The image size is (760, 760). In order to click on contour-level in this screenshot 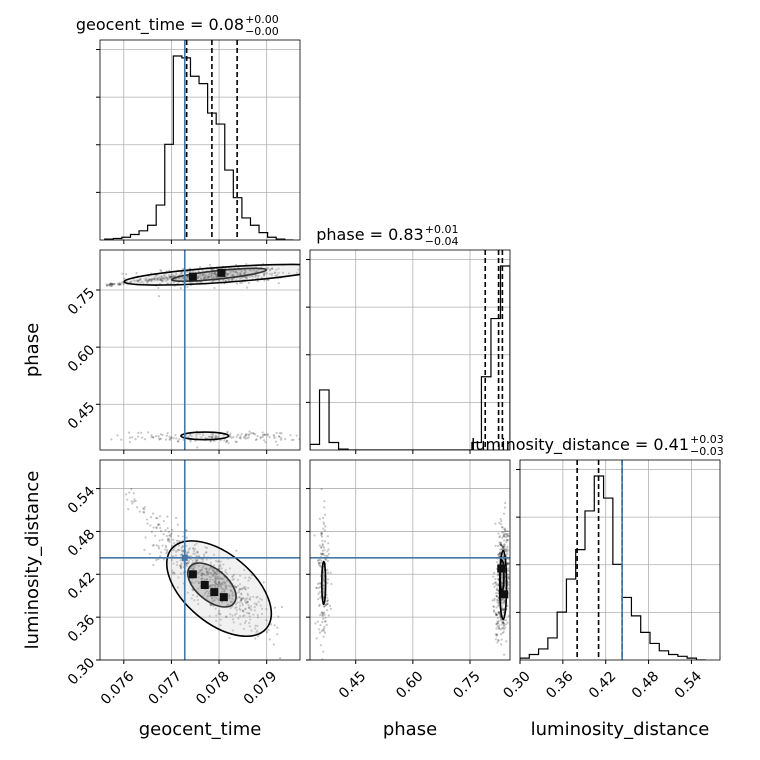, I will do `click(219, 589)`.